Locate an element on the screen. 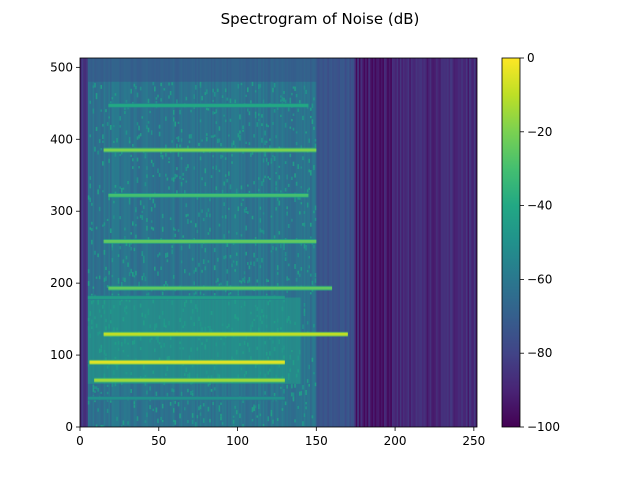  x-axis-ticks: 0 50 100 150 200 250 is located at coordinates (280, 437).